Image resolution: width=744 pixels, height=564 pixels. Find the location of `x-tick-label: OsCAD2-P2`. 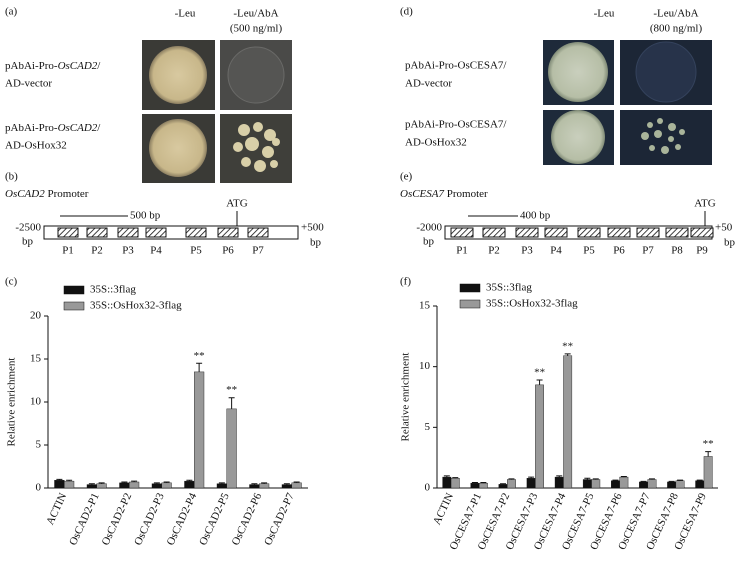

x-tick-label: OsCAD2-P2 is located at coordinates (117, 519).